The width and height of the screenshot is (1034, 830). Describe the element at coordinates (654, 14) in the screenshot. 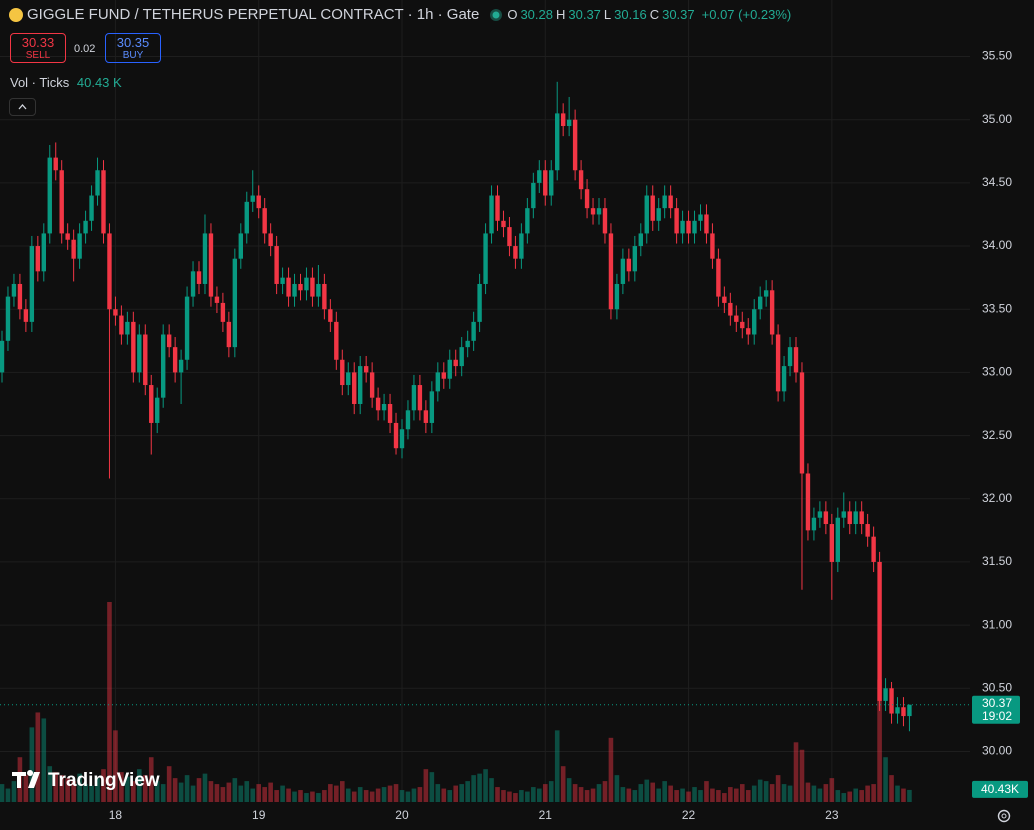

I see `ohlc-label: C` at that location.